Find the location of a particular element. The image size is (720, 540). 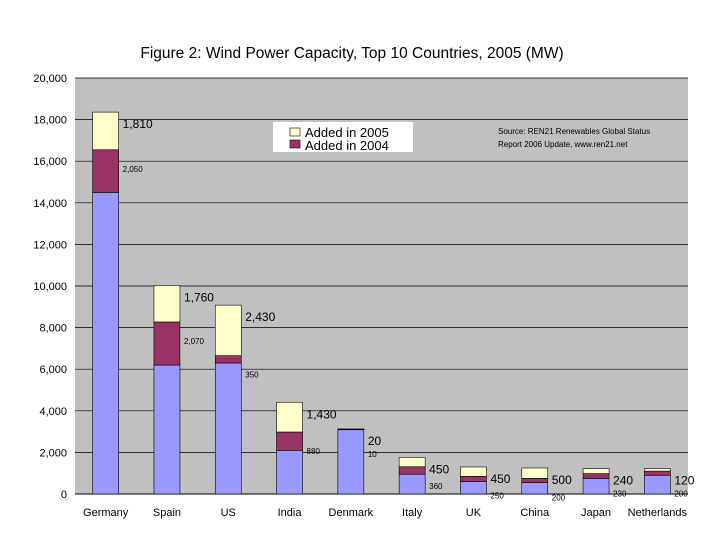

data-label-2005: 2,430 is located at coordinates (260, 317).